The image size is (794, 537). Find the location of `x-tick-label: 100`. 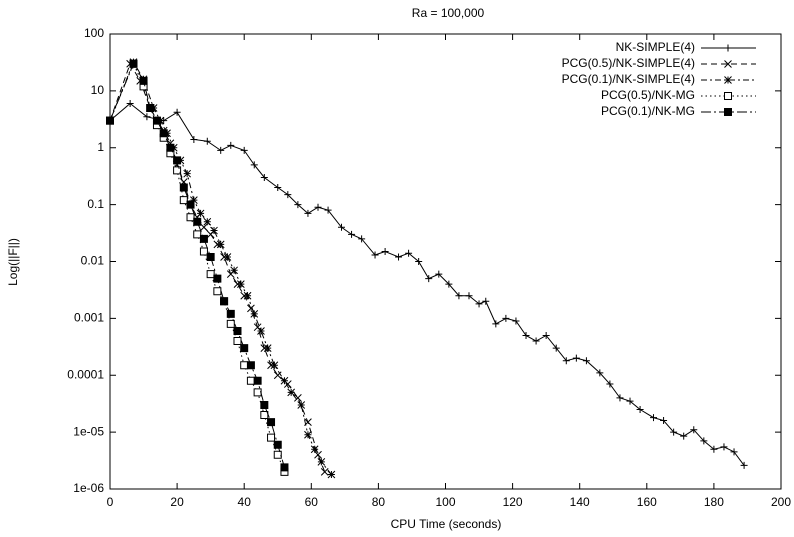

x-tick-label: 100 is located at coordinates (445, 502).